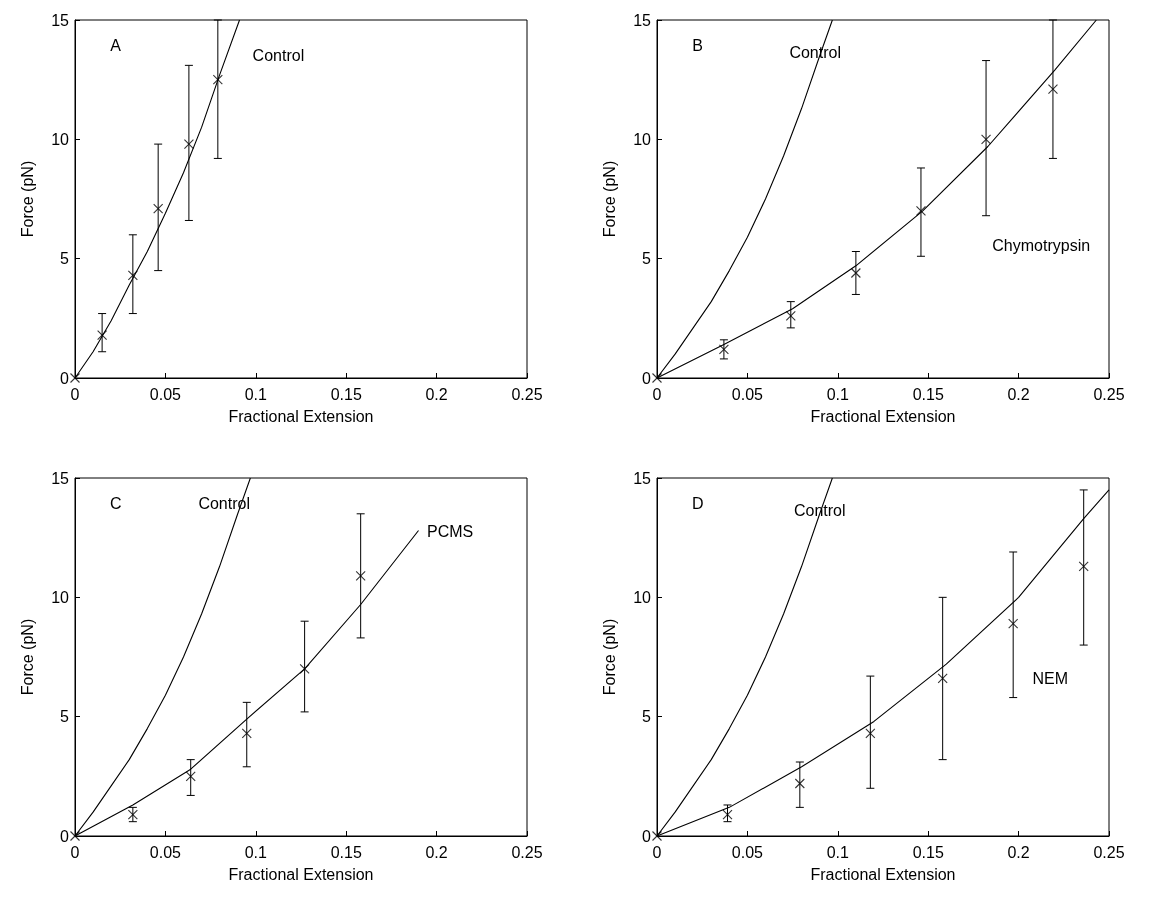  Describe the element at coordinates (115, 503) in the screenshot. I see `annotation: C` at that location.